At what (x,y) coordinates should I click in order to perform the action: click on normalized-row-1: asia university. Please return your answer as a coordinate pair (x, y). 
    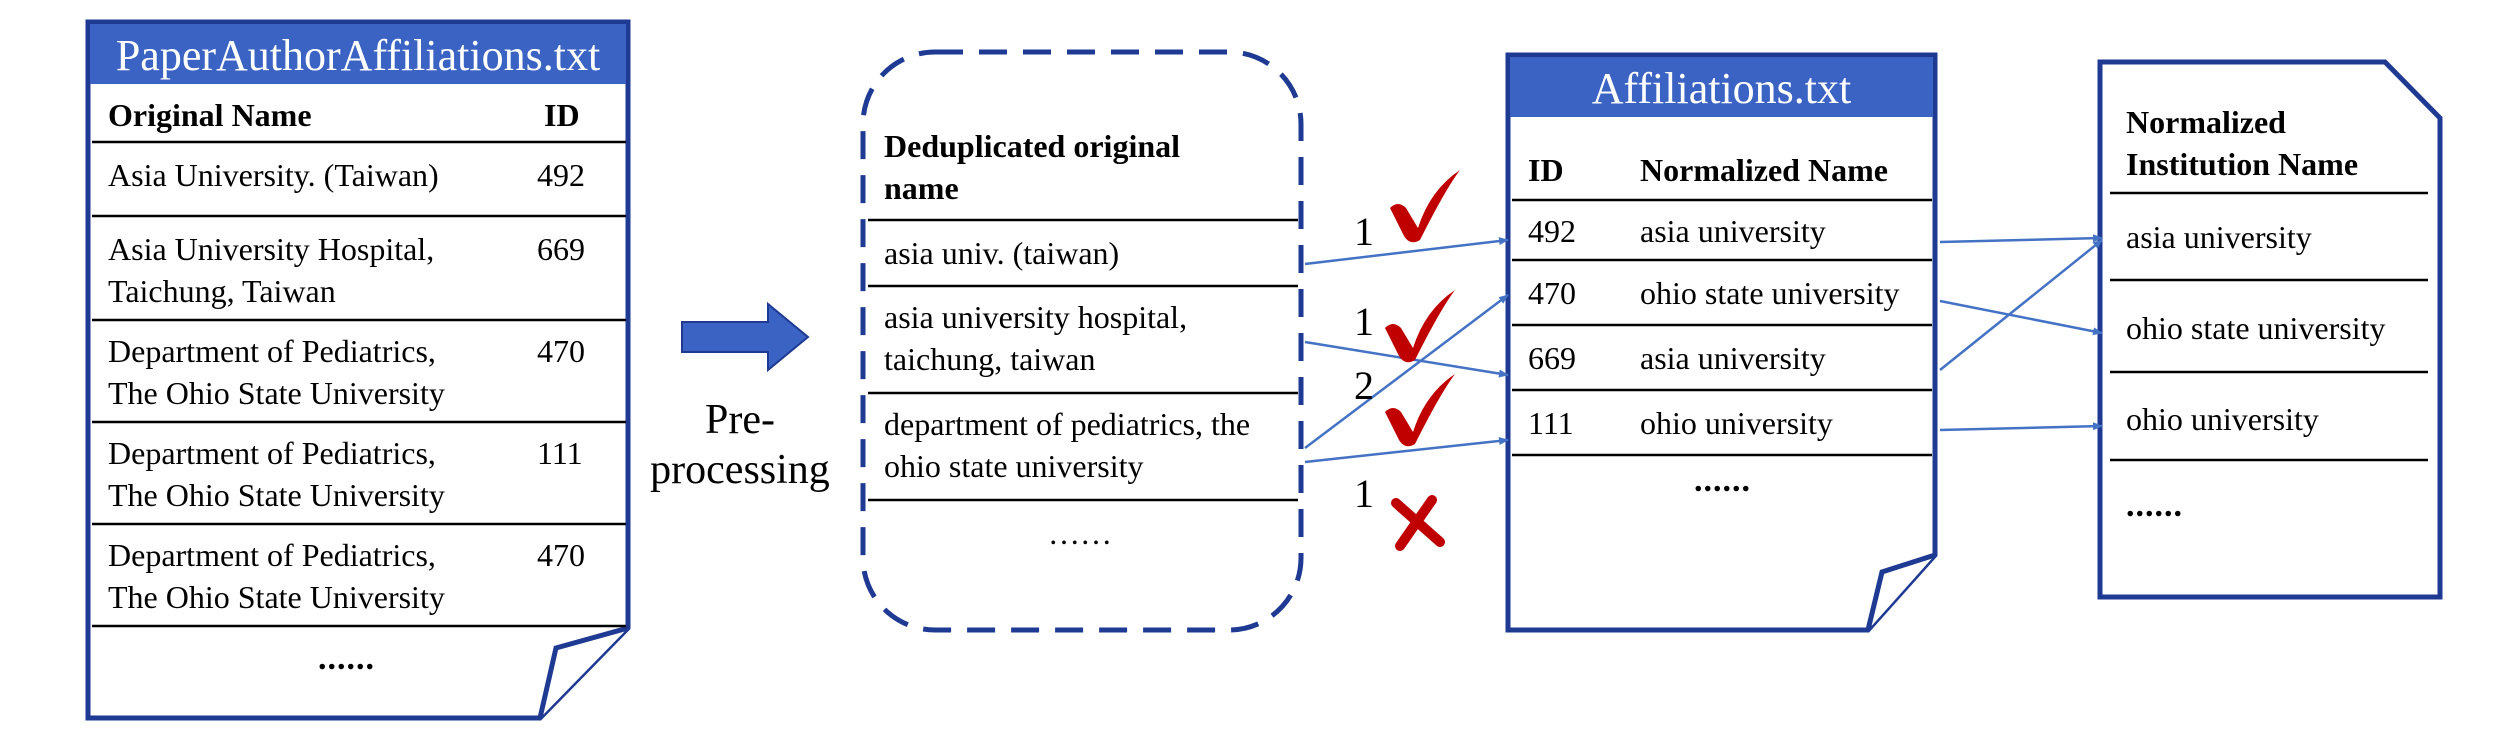
    Looking at the image, I should click on (2219, 237).